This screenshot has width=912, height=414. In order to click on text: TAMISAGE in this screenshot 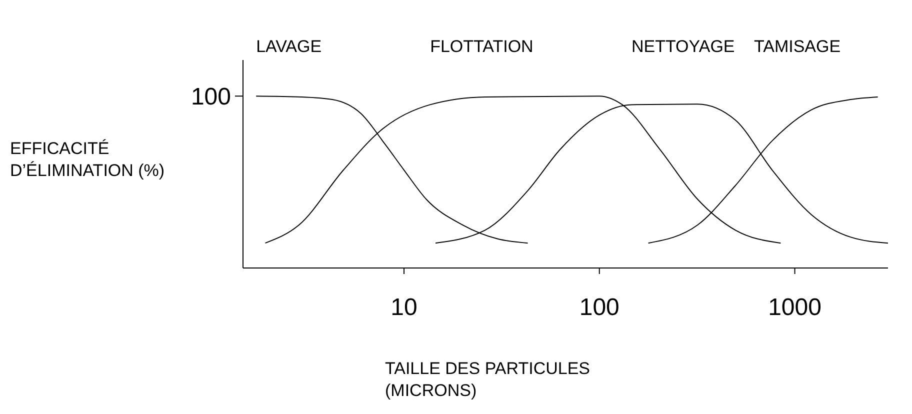, I will do `click(797, 46)`.